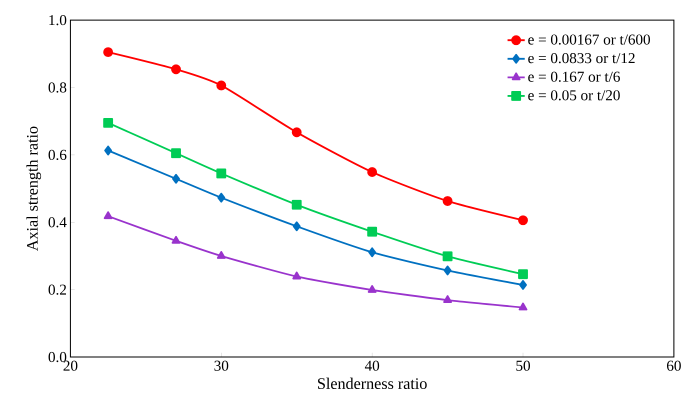 The width and height of the screenshot is (694, 419). I want to click on legend-label: e = 0.167 or t/6, so click(574, 76).